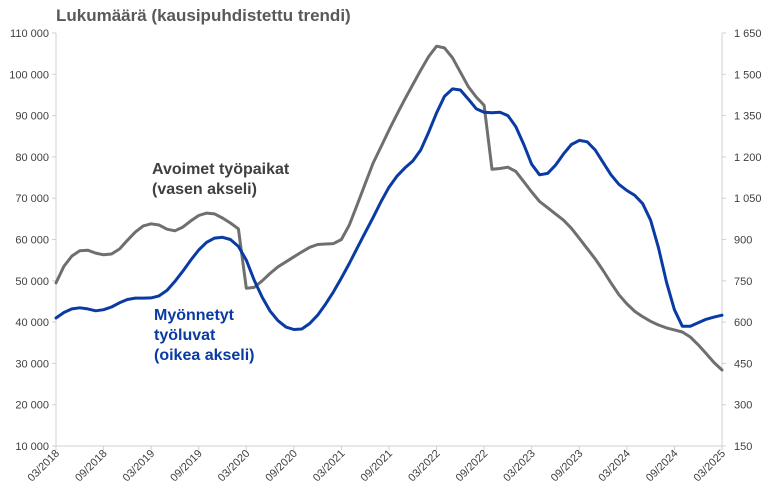 This screenshot has width=768, height=499. Describe the element at coordinates (519, 466) in the screenshot. I see `x-tick-label: 03/2023` at that location.